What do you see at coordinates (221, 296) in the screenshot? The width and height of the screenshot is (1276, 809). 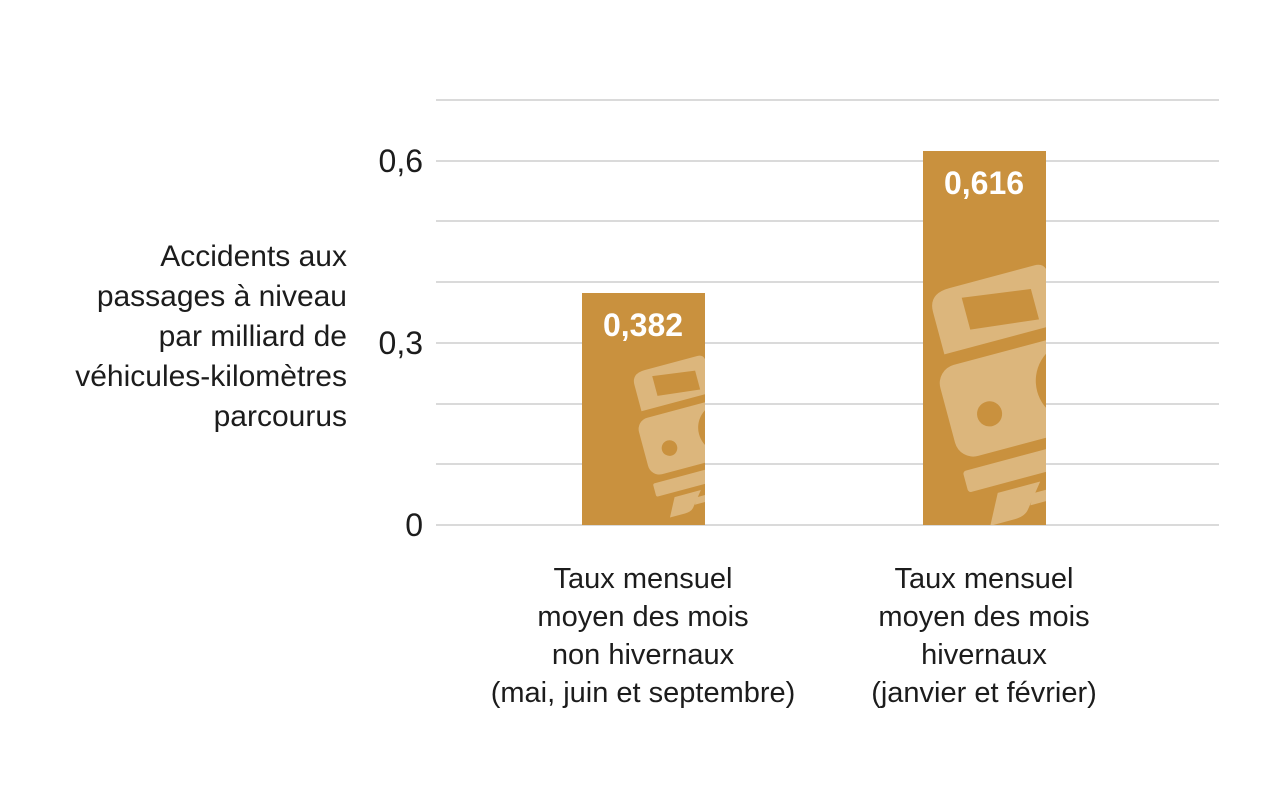 I see `y-axis-title-line: passages à niveau` at bounding box center [221, 296].